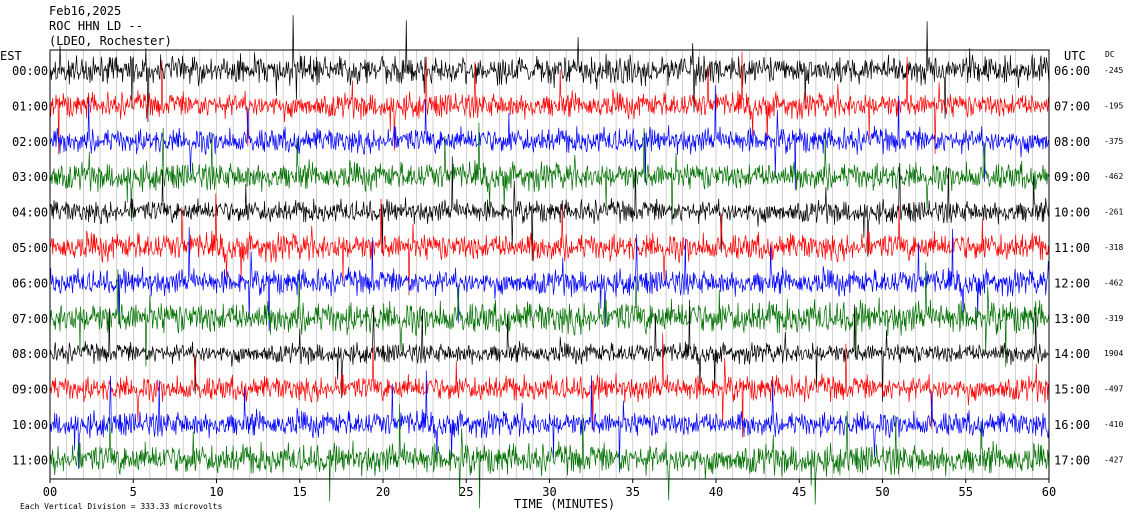 The height and width of the screenshot is (519, 1130). I want to click on plot-date: Feb16,2025, so click(85, 11).